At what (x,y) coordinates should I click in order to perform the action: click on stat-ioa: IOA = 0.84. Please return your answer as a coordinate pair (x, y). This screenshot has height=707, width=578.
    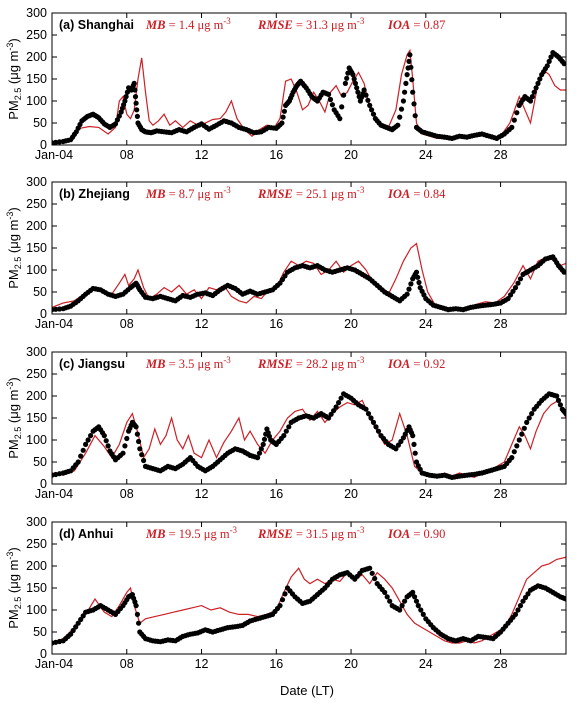
    Looking at the image, I should click on (416, 194).